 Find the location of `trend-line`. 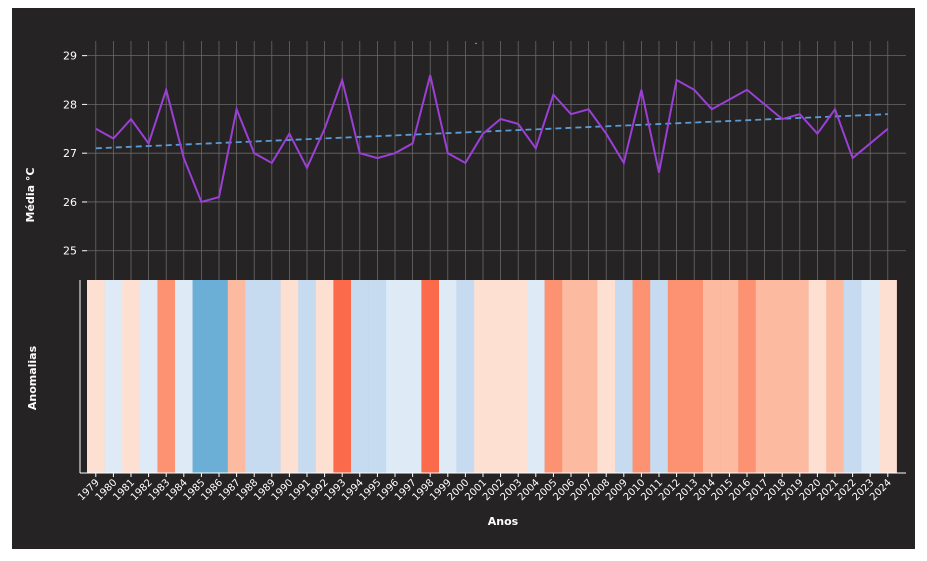

trend-line is located at coordinates (491, 131).